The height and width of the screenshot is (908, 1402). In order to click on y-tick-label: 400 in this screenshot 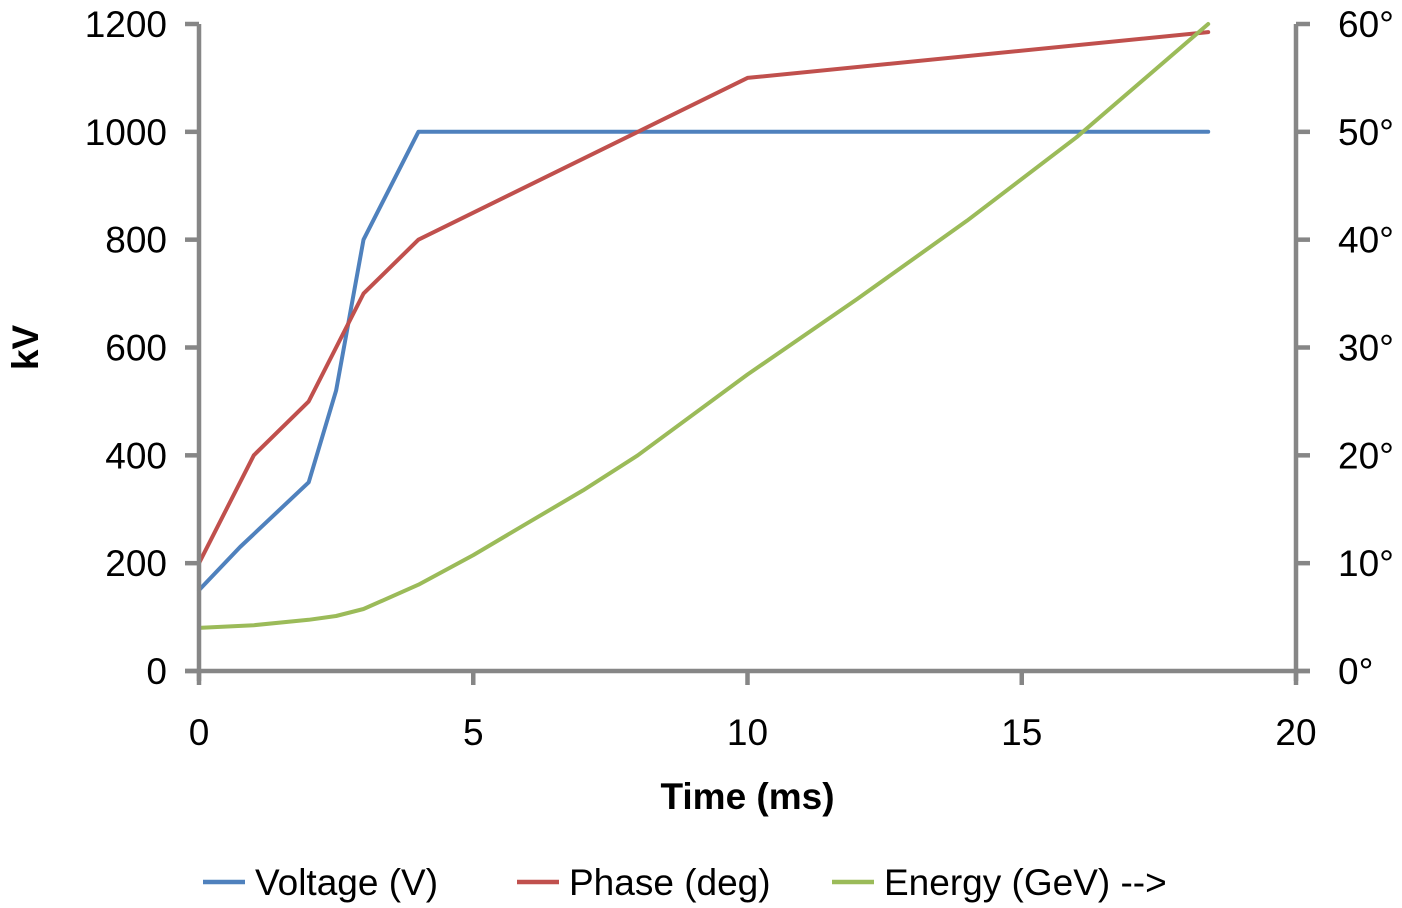, I will do `click(136, 455)`.